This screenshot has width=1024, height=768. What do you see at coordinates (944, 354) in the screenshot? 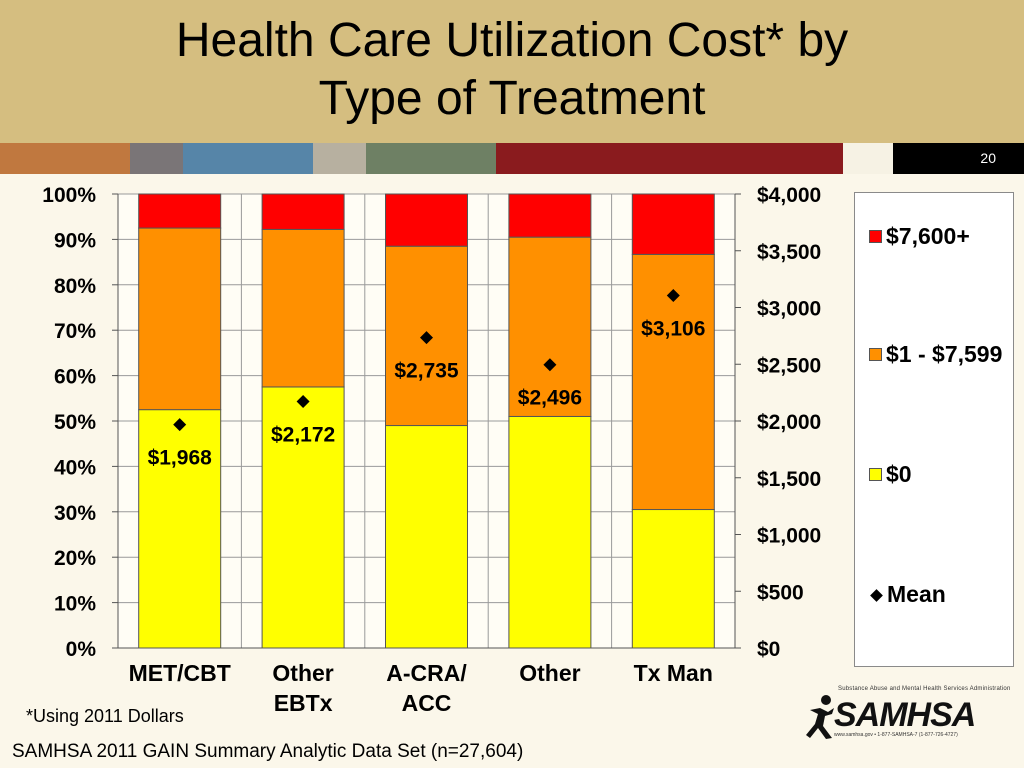
I see `legend-label-mid-cost: $1 - $7,599` at bounding box center [944, 354].